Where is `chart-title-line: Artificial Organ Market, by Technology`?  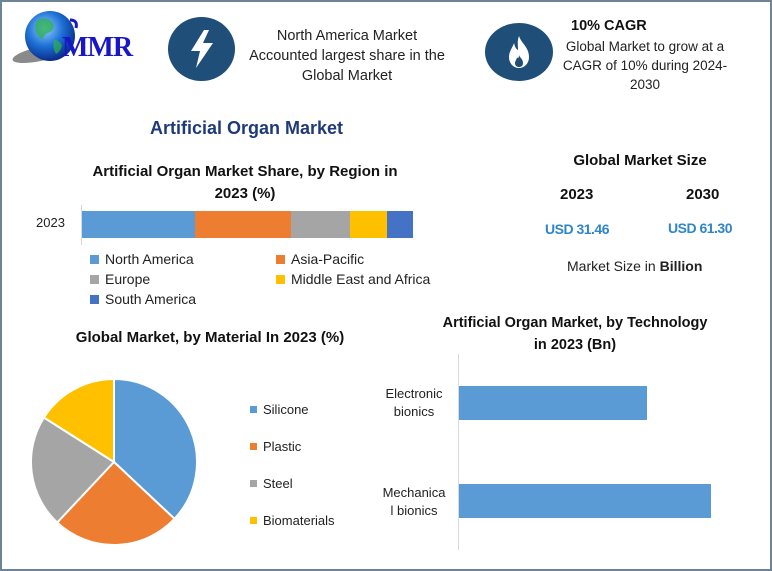 chart-title-line: Artificial Organ Market, by Technology is located at coordinates (575, 323).